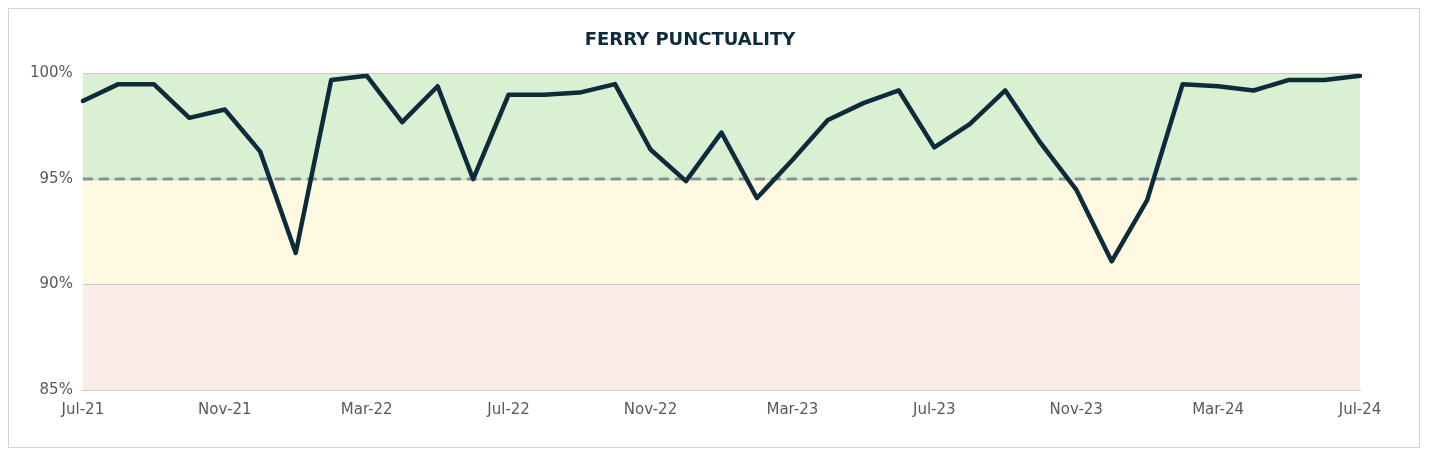 The image size is (1430, 452). Describe the element at coordinates (933, 408) in the screenshot. I see `x-tick-label: Jul-23` at that location.